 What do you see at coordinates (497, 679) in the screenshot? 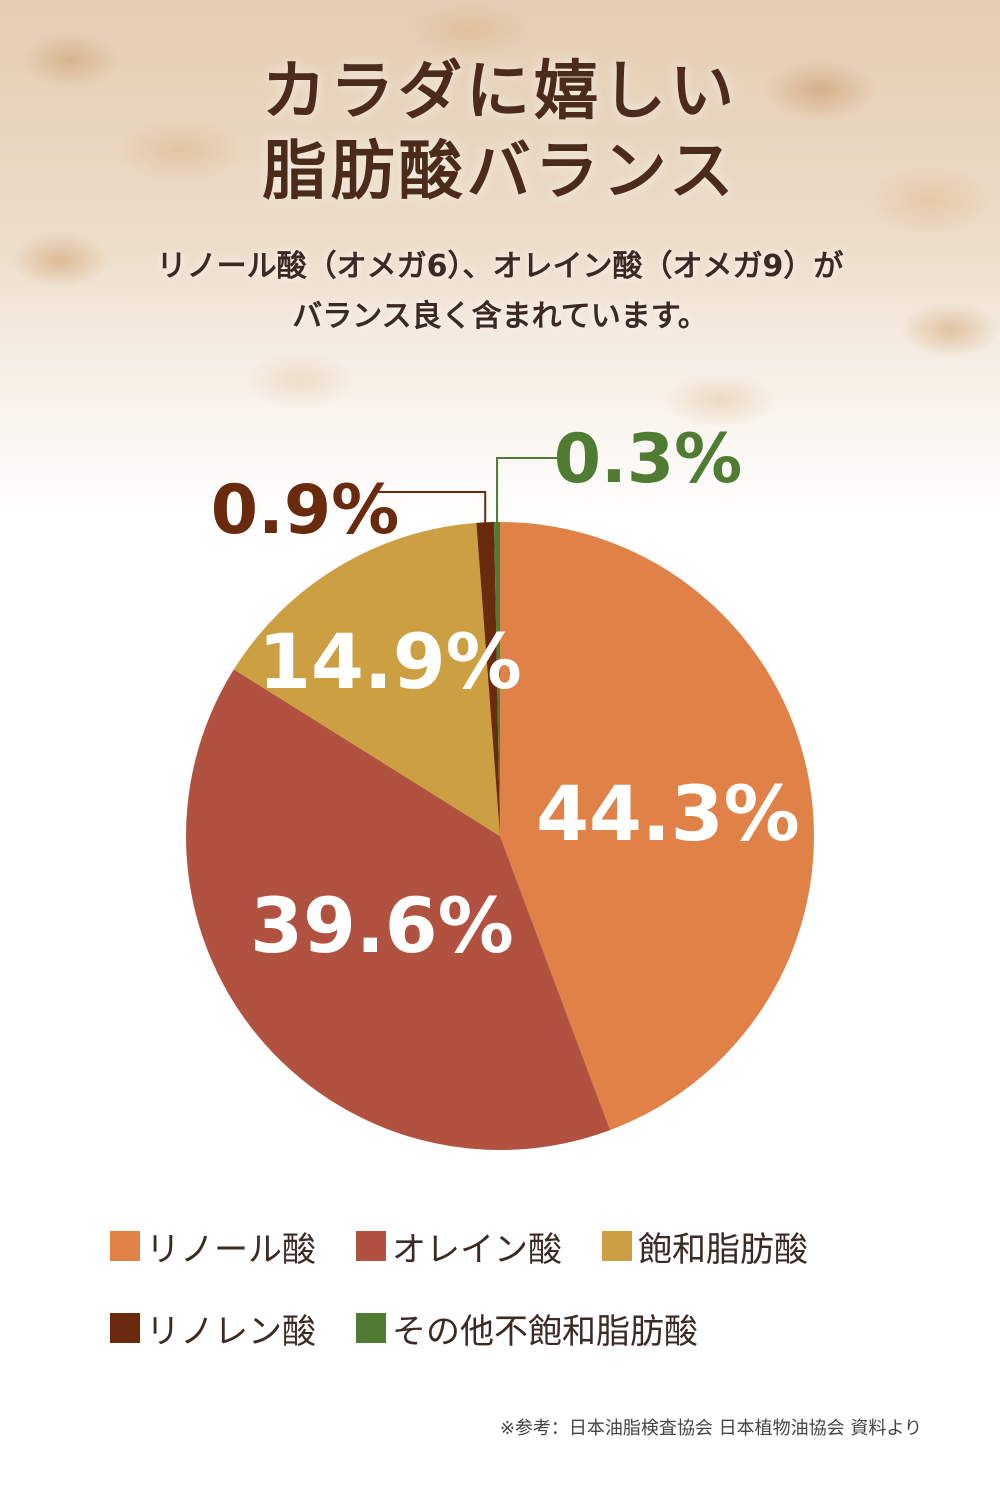
I see `slice-other-unsaturated` at bounding box center [497, 679].